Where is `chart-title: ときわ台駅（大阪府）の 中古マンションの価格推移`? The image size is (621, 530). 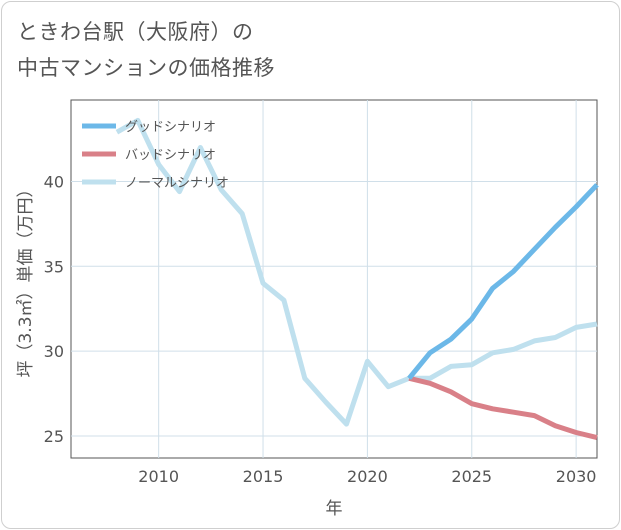 chart-title: ときわ台駅（大阪府）の 中古マンションの価格推移 is located at coordinates (146, 50).